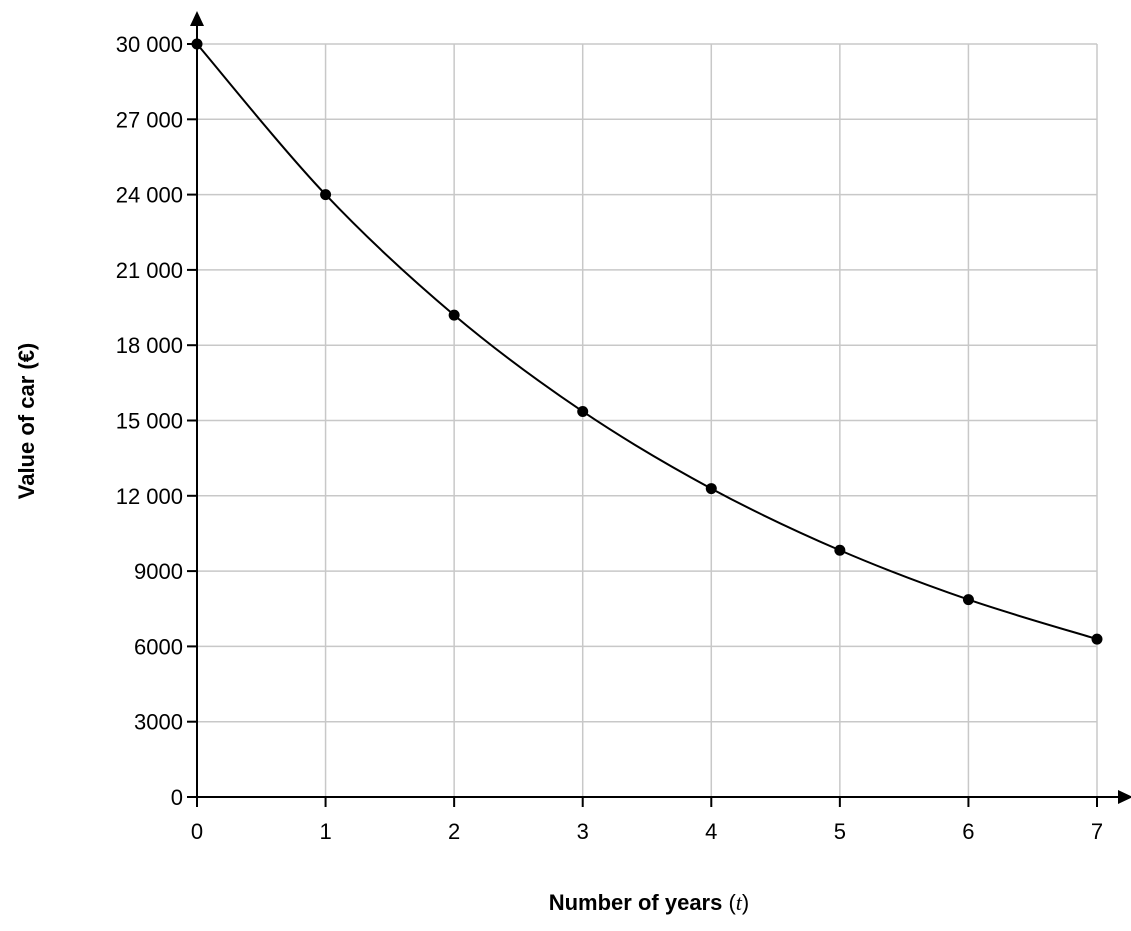 The height and width of the screenshot is (931, 1131). What do you see at coordinates (1097, 831) in the screenshot?
I see `x-tick-label: 7` at bounding box center [1097, 831].